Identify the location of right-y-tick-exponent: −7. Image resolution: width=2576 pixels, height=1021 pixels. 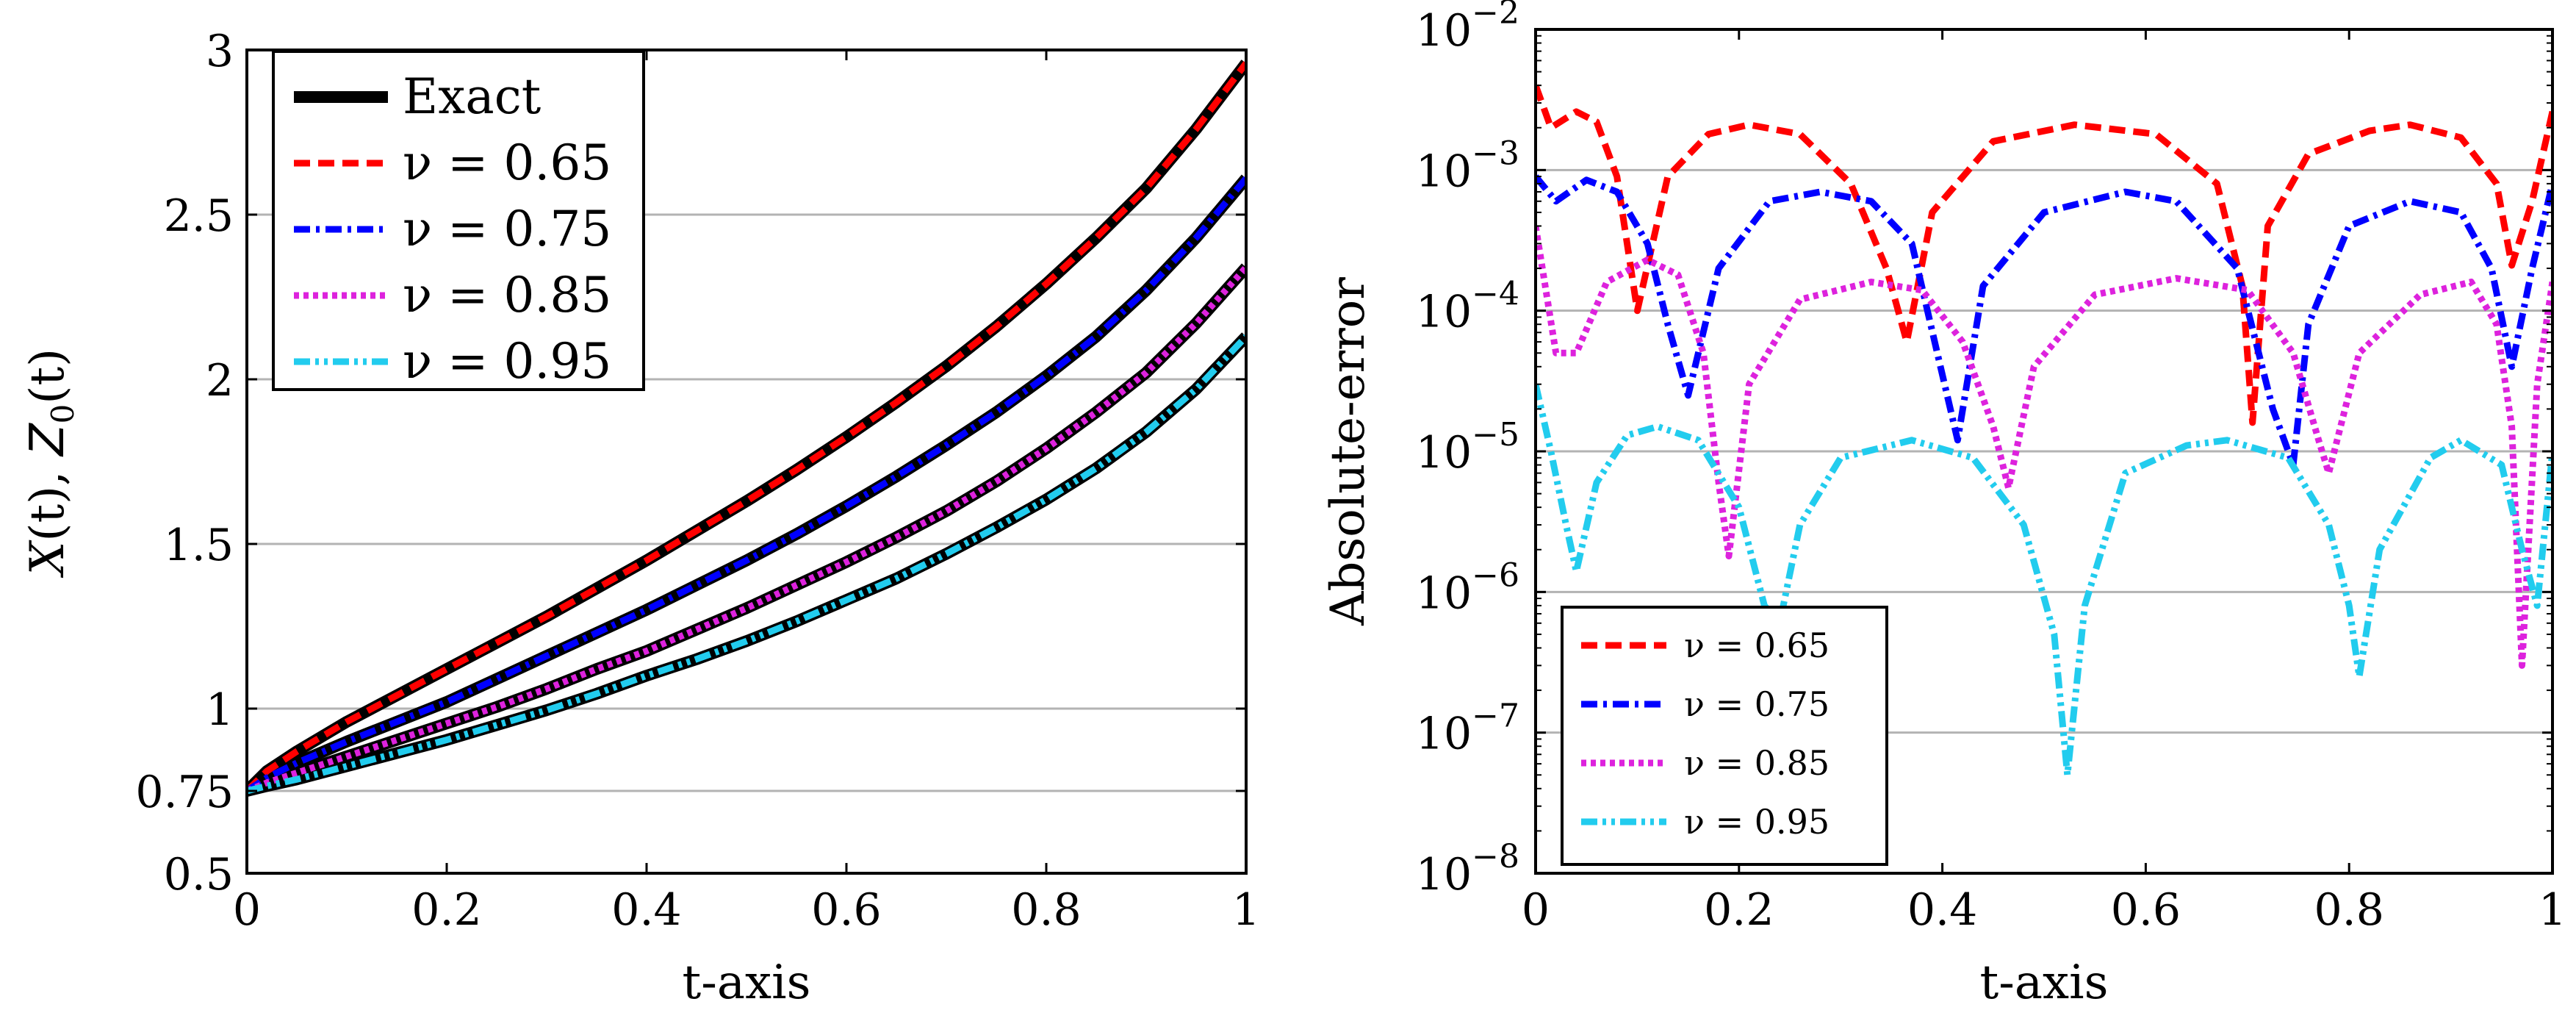
(1495, 716).